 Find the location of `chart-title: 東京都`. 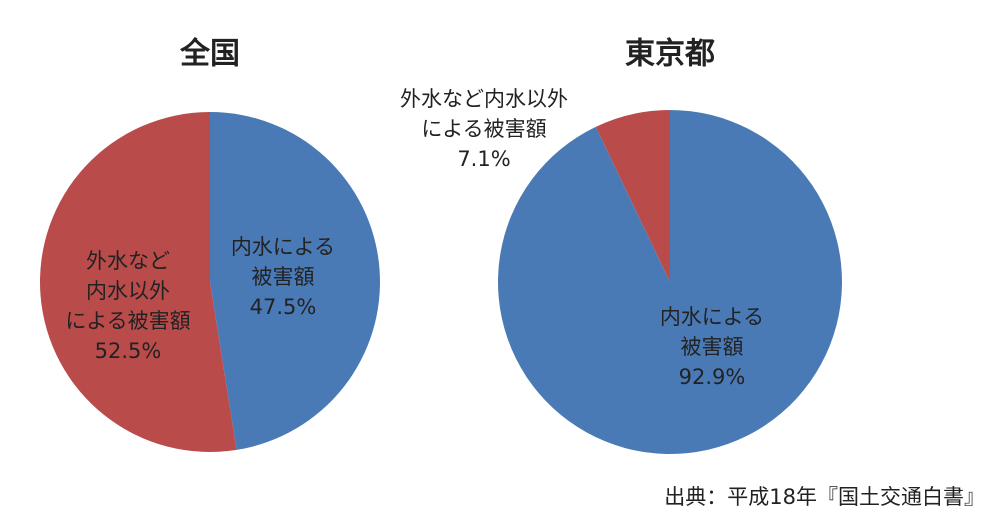

chart-title: 東京都 is located at coordinates (670, 54).